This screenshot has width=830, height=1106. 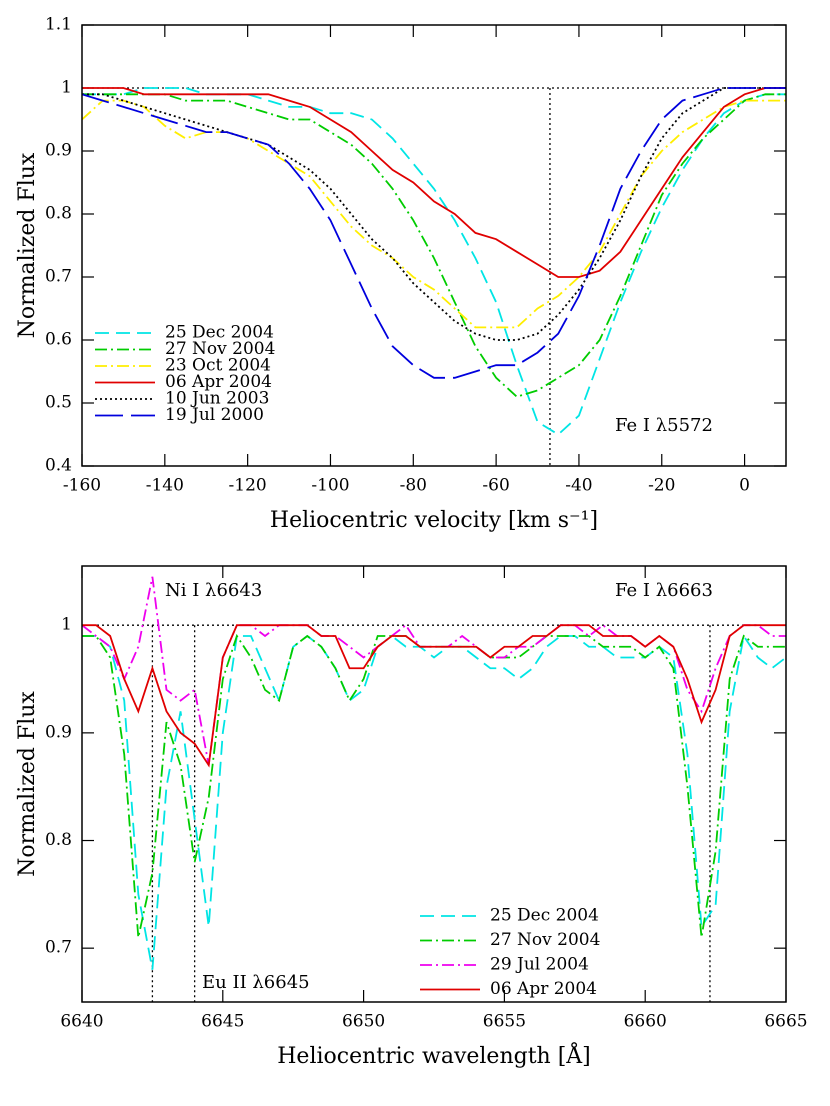 I want to click on x-tick-label: -100, so click(x=330, y=486).